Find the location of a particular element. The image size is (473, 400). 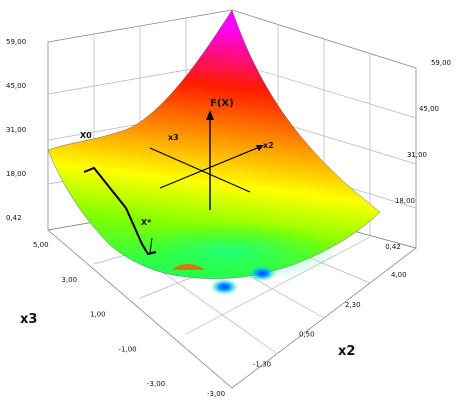

z-ticks-left: 59,00 45,00 31,00 18,00 0,42 is located at coordinates (16, 130).